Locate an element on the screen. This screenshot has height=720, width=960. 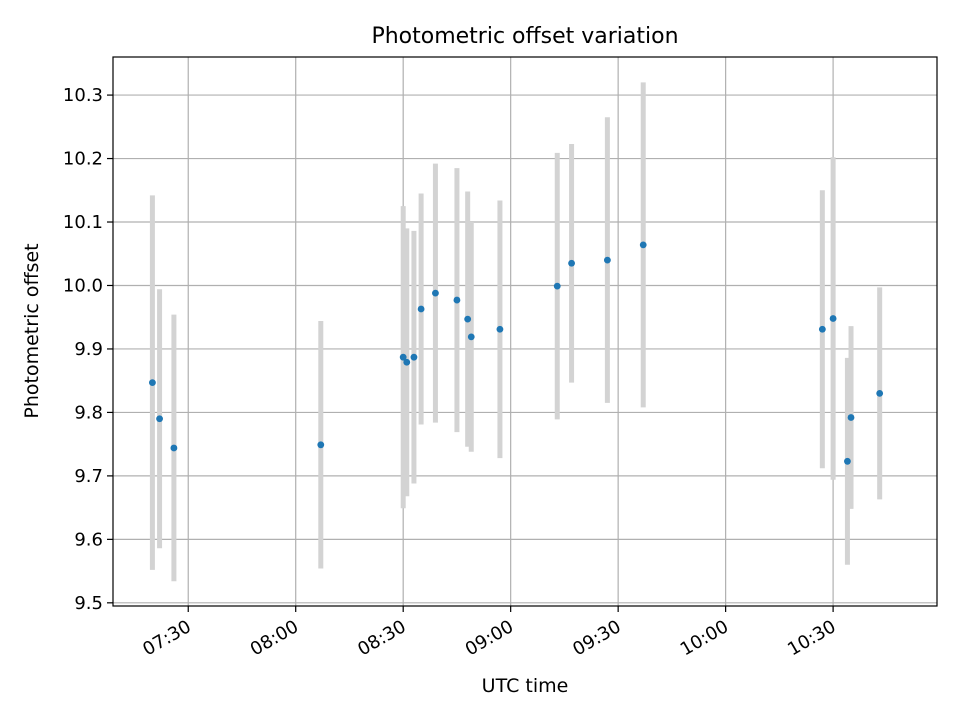
y-tick-label: 10.0 is located at coordinates (83, 285).